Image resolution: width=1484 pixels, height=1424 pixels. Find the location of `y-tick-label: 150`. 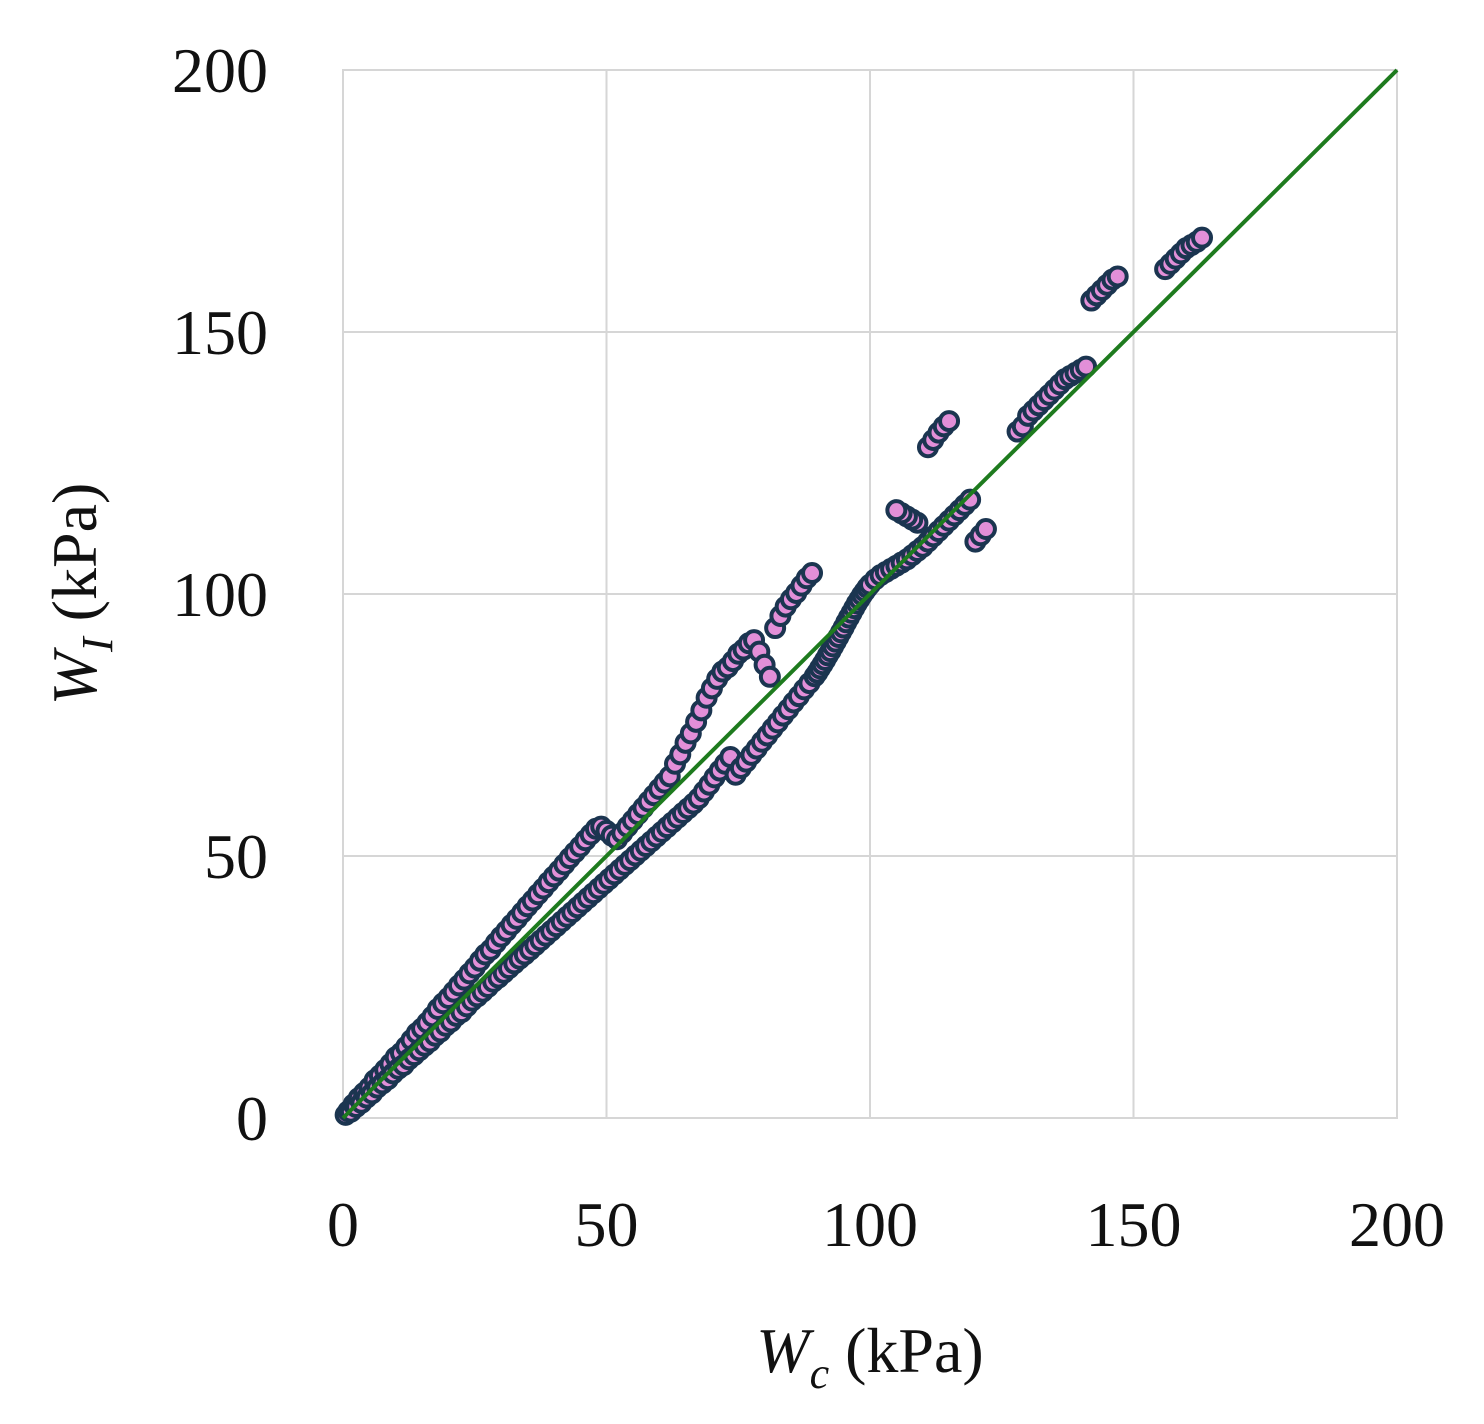

y-tick-label: 150 is located at coordinates (220, 332).